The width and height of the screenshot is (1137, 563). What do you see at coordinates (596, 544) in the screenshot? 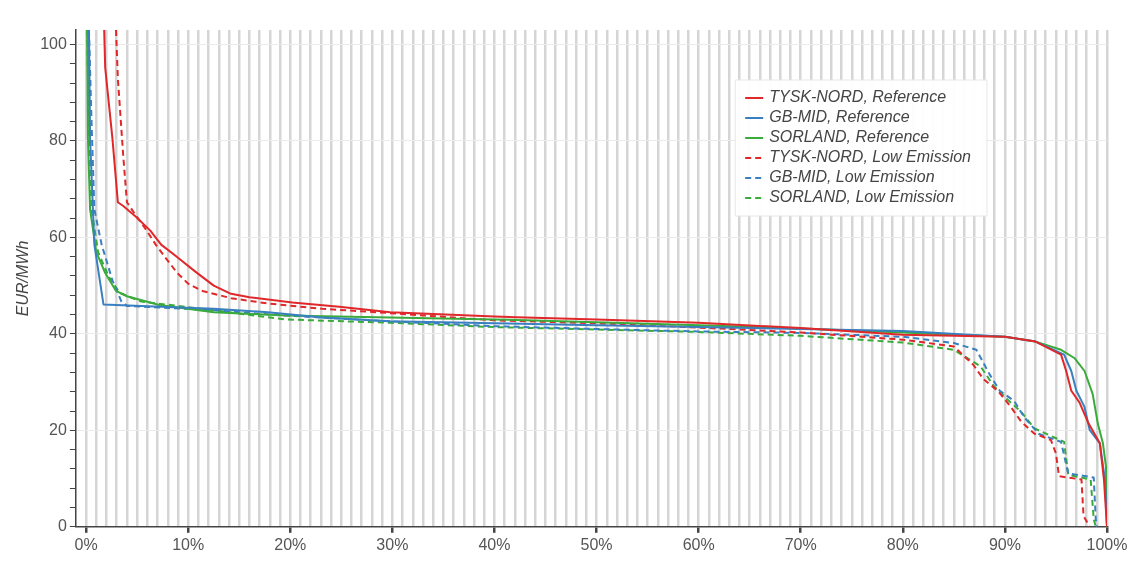
I see `x-tick-label: 50%` at bounding box center [596, 544].